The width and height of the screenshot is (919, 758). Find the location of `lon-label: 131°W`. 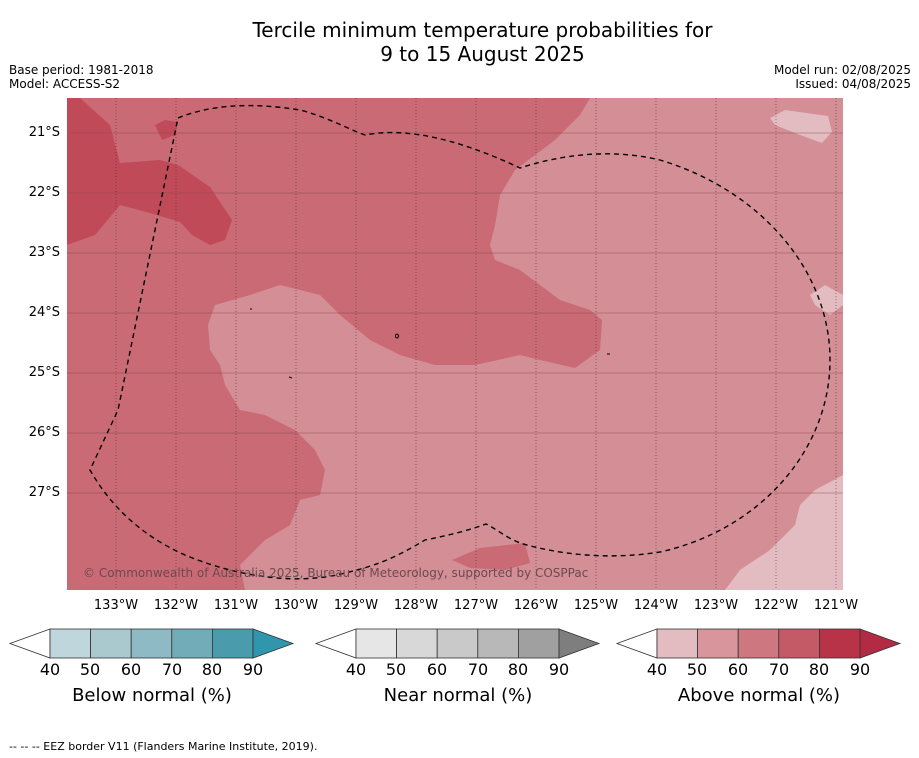

lon-label: 131°W is located at coordinates (236, 605).